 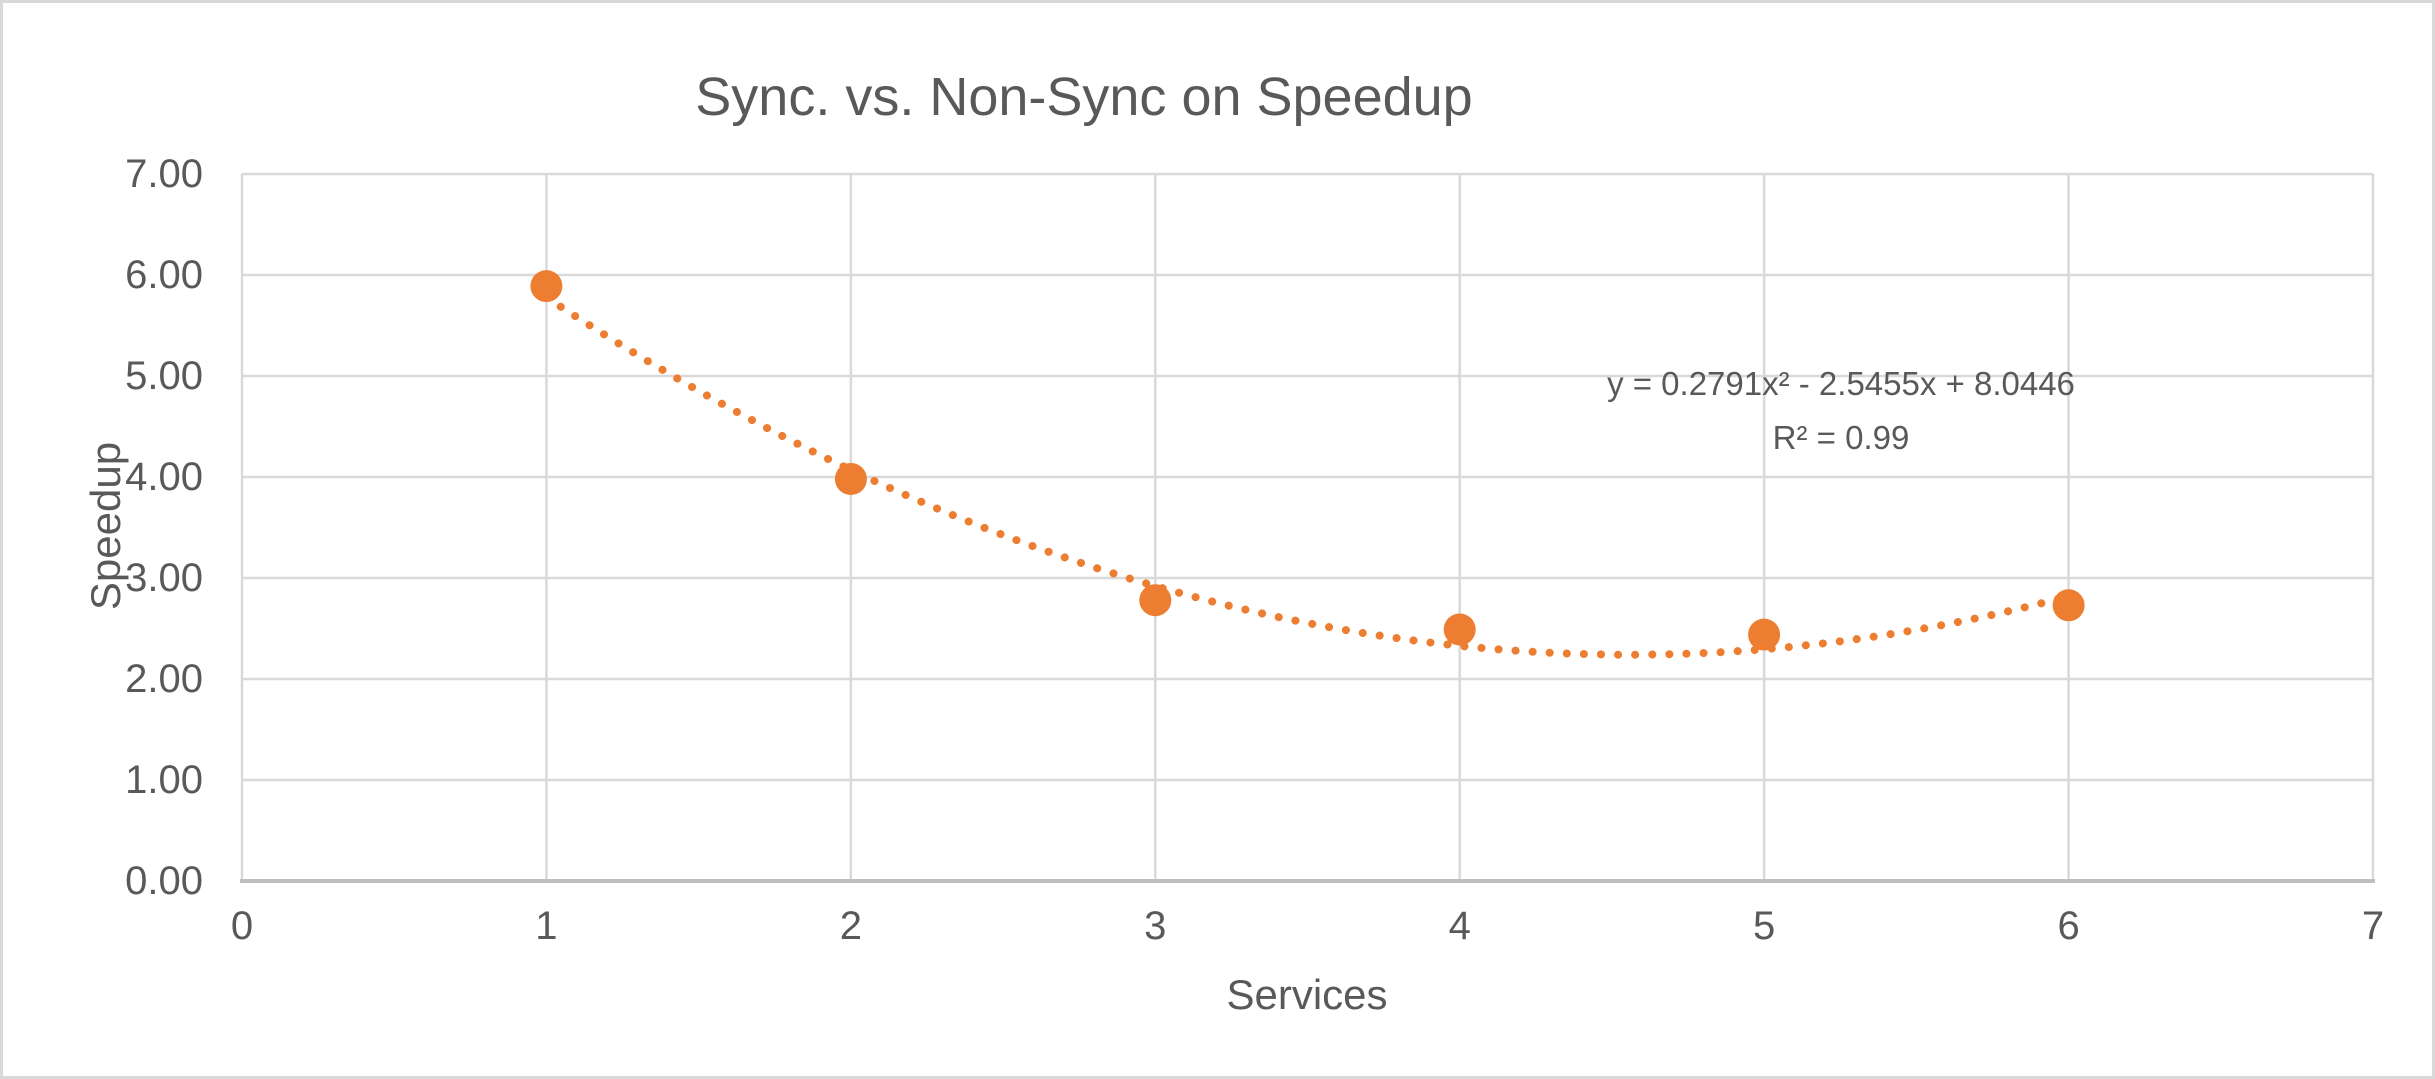 What do you see at coordinates (1307, 994) in the screenshot?
I see `x-axis-title: Services` at bounding box center [1307, 994].